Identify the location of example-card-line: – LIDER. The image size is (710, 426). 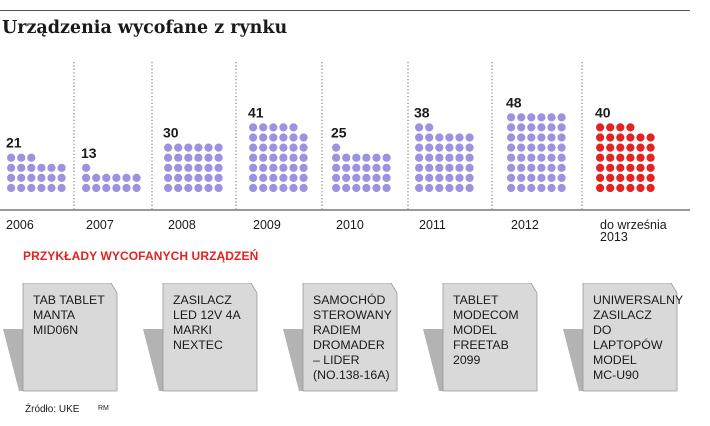
(336, 360).